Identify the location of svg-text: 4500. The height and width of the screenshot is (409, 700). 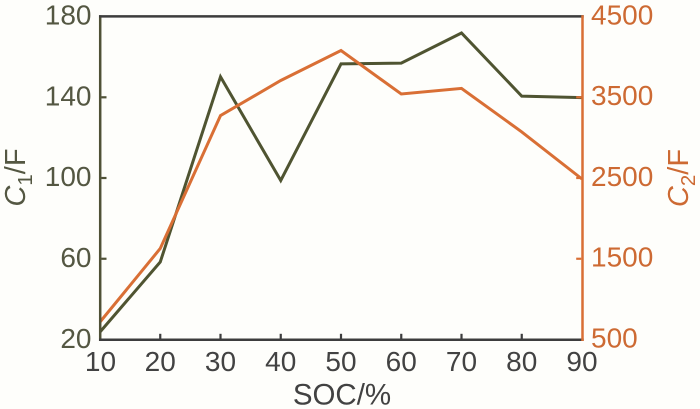
(622, 15).